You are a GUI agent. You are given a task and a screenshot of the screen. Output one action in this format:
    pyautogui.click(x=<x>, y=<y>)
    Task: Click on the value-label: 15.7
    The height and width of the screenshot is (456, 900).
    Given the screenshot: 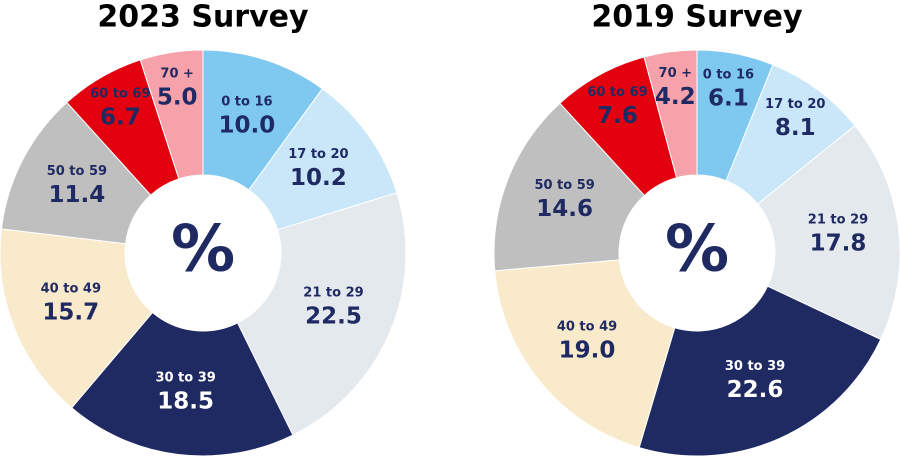 What is the action you would take?
    pyautogui.click(x=70, y=312)
    